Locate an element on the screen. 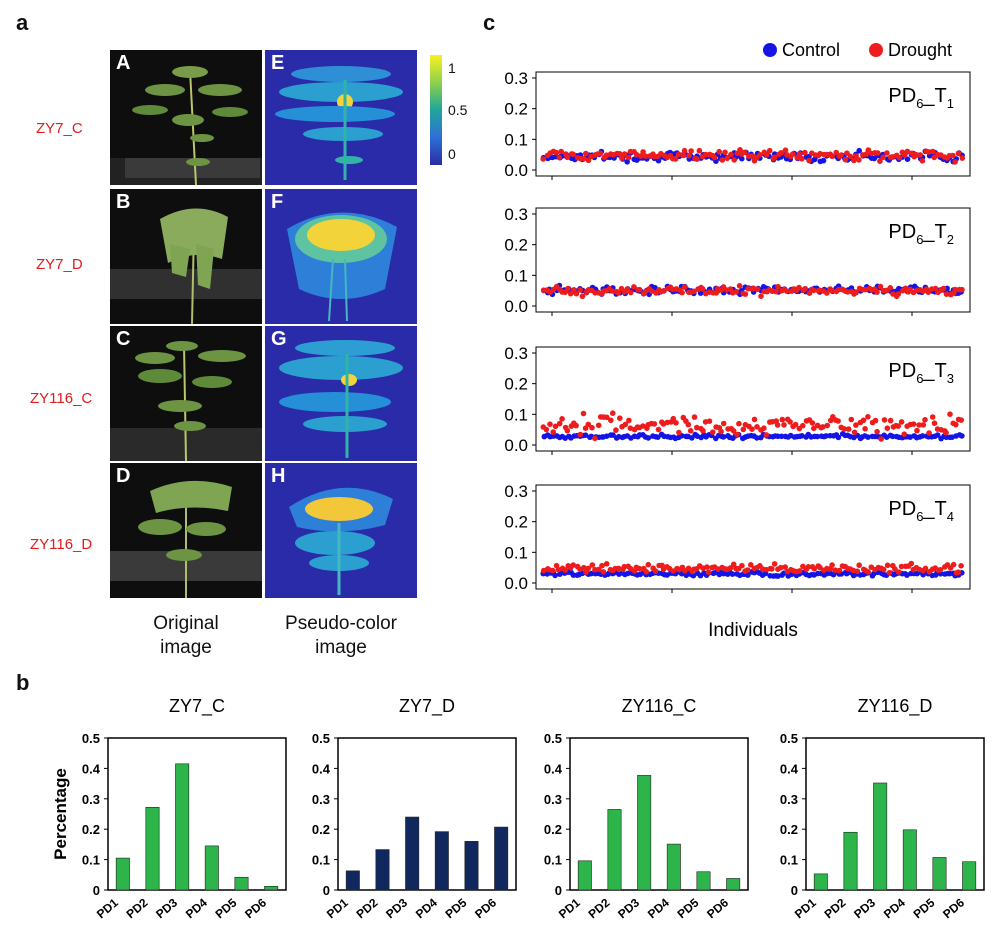  image-letter-a: A is located at coordinates (123, 63).